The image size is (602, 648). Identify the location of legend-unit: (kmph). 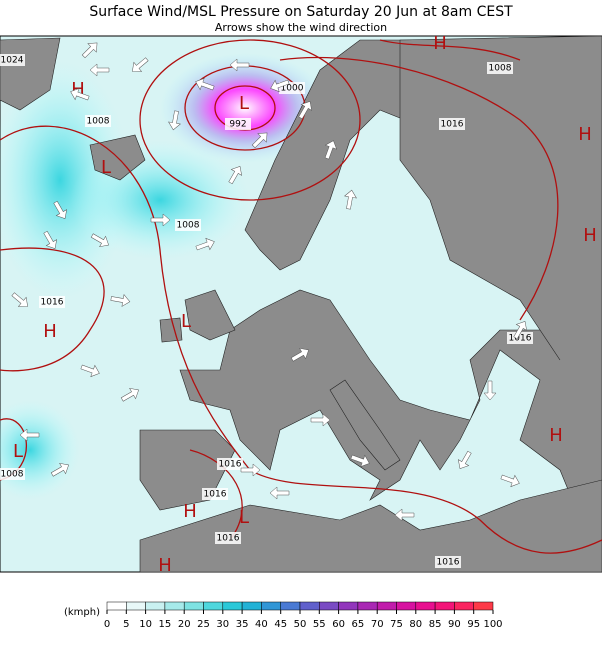
(82, 612).